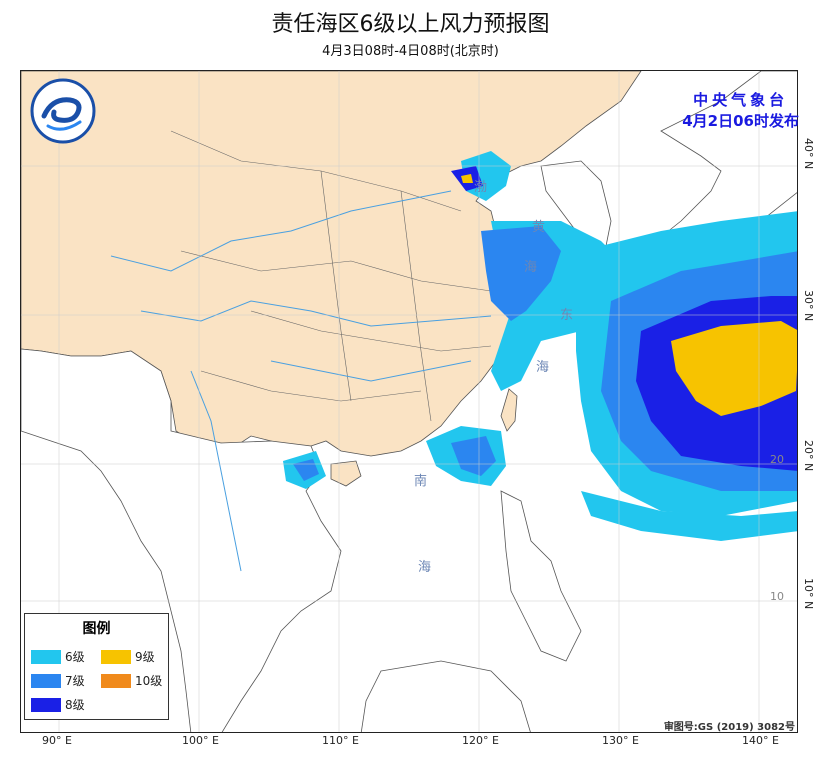 The image size is (821, 758). I want to click on legend-label: 10级, so click(149, 681).